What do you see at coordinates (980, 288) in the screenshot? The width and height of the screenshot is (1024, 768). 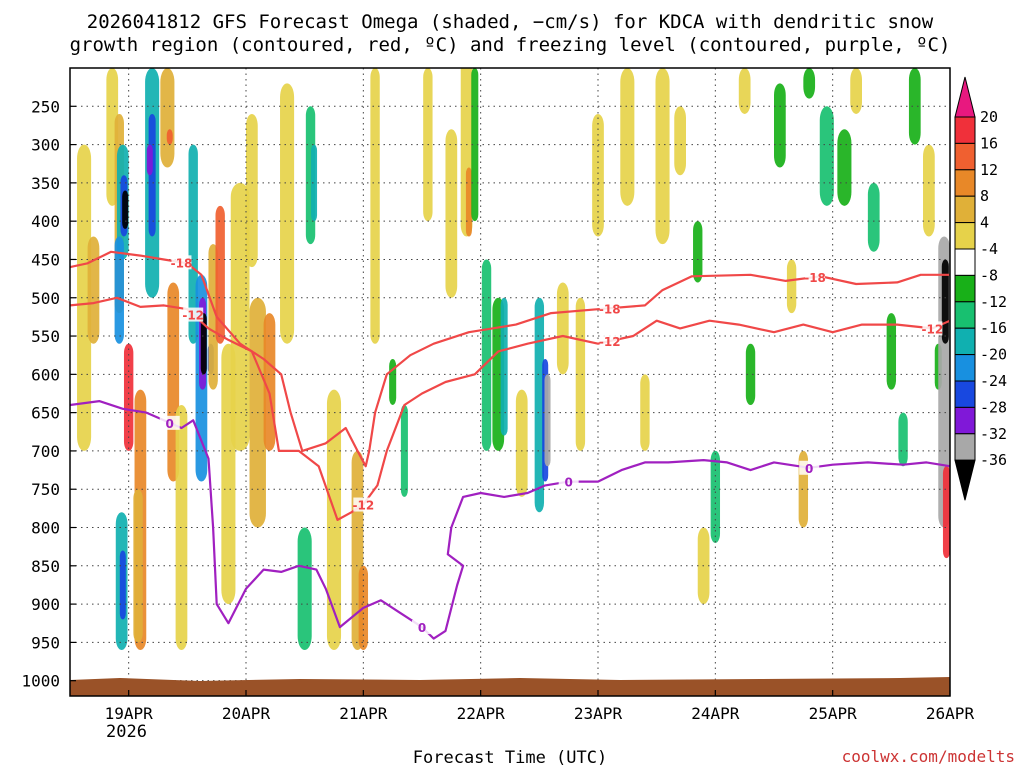 I see `colorbar: 20 16 12 8 4 -4 -8 -12 -16 -20 -24 -28 -32 -36` at bounding box center [980, 288].